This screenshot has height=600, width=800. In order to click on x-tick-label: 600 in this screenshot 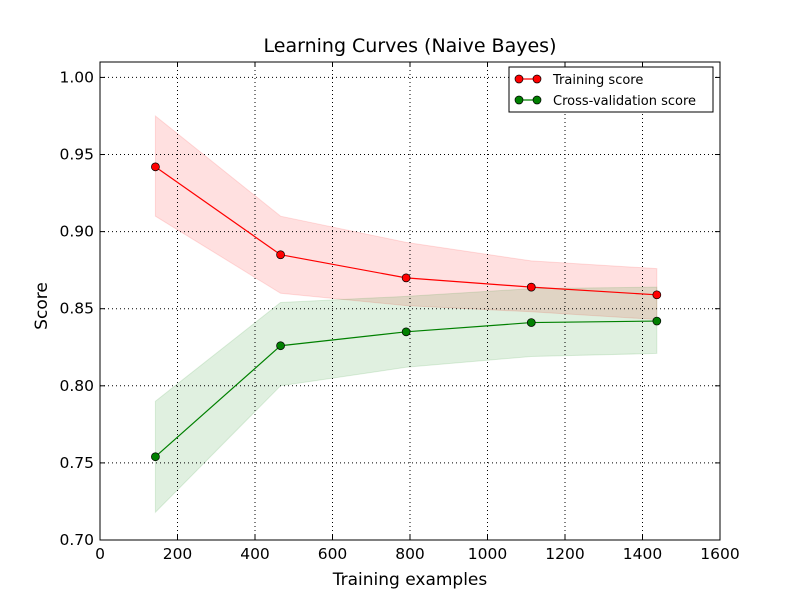, I will do `click(333, 554)`.